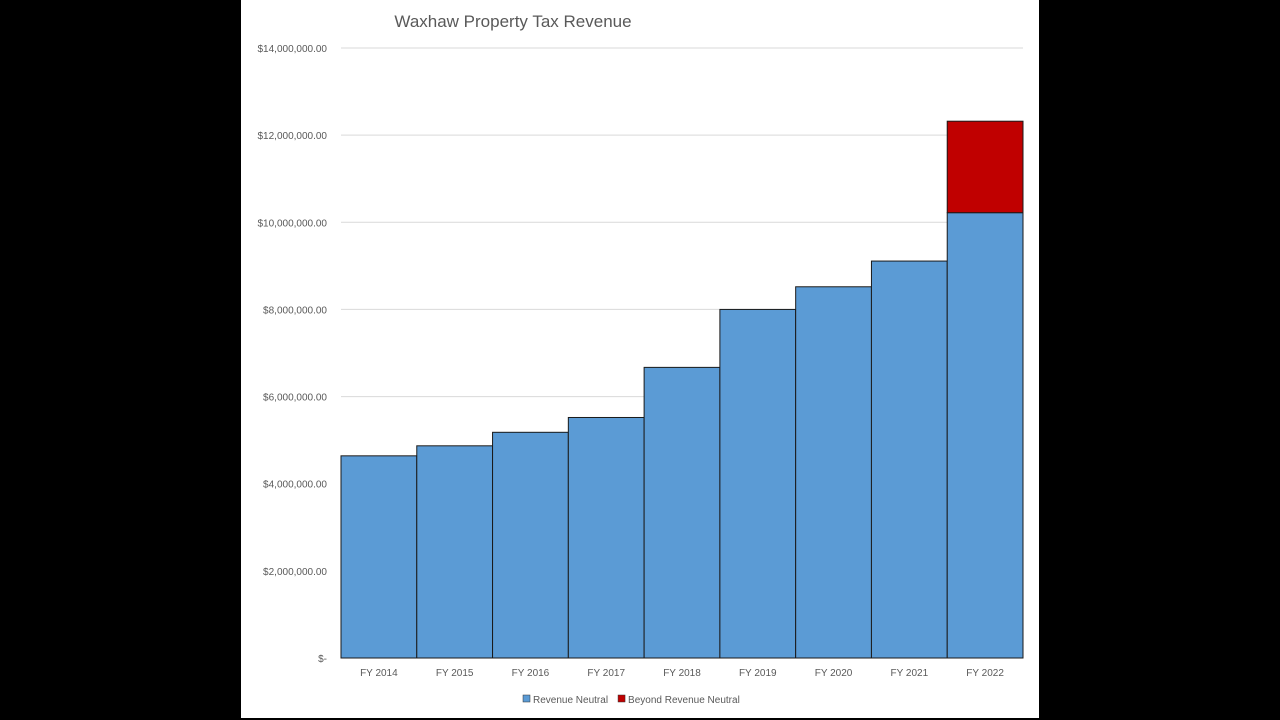  What do you see at coordinates (606, 673) in the screenshot?
I see `x-tick-label: FY 2017` at bounding box center [606, 673].